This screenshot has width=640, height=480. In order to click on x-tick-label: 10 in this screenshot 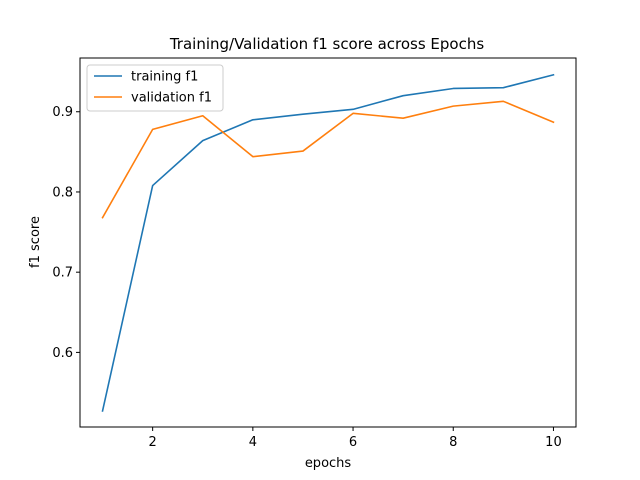, I will do `click(553, 442)`.